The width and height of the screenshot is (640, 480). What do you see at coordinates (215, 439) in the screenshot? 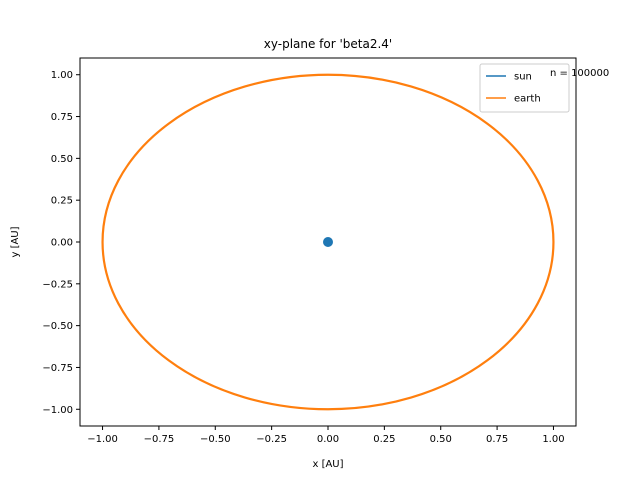
I see `x-tick-label: −0.50` at bounding box center [215, 439].